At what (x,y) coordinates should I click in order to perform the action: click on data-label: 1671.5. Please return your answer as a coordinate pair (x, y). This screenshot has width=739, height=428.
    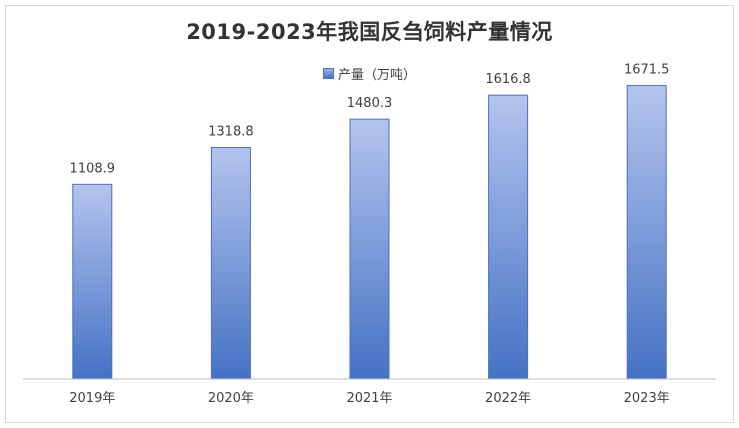
    Looking at the image, I should click on (647, 70).